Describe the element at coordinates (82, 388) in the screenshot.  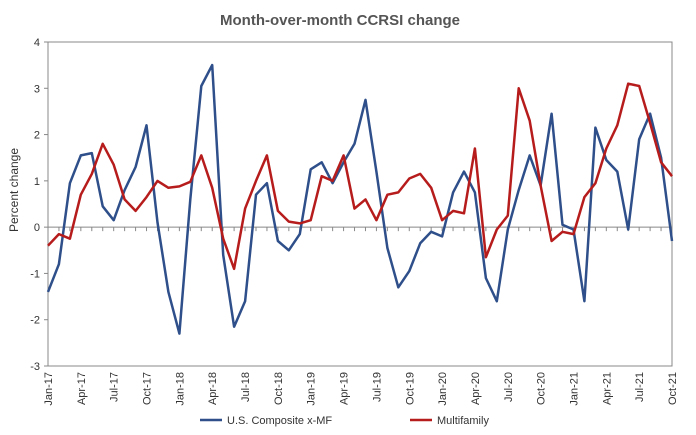
I see `x-tick-label: Apr-17` at that location.